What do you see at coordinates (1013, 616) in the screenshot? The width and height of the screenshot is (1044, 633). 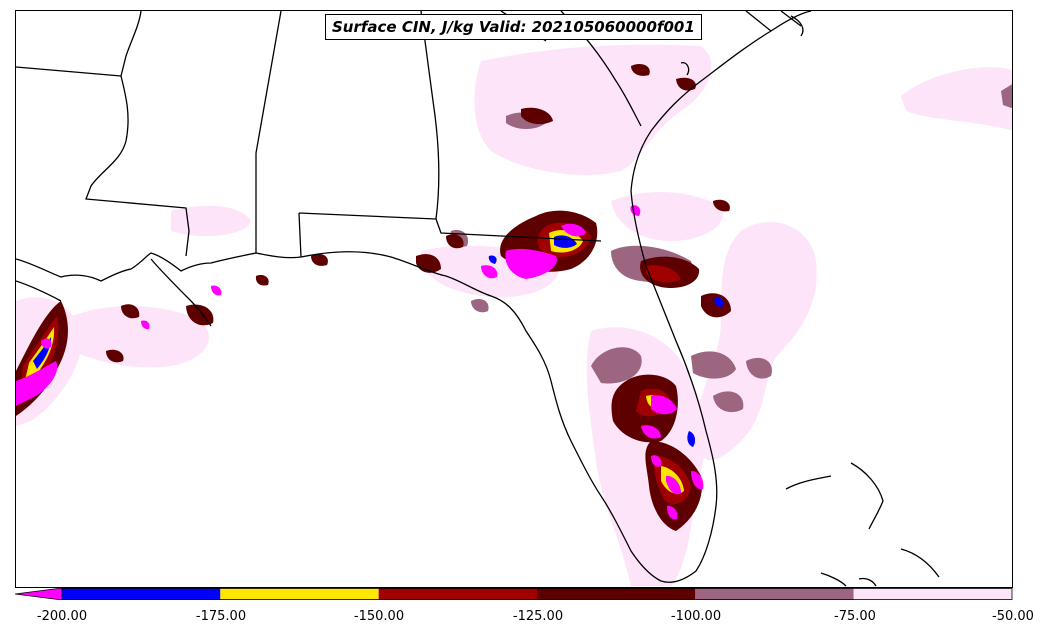 I see `colorbar-tick-label: -50.00` at bounding box center [1013, 616].